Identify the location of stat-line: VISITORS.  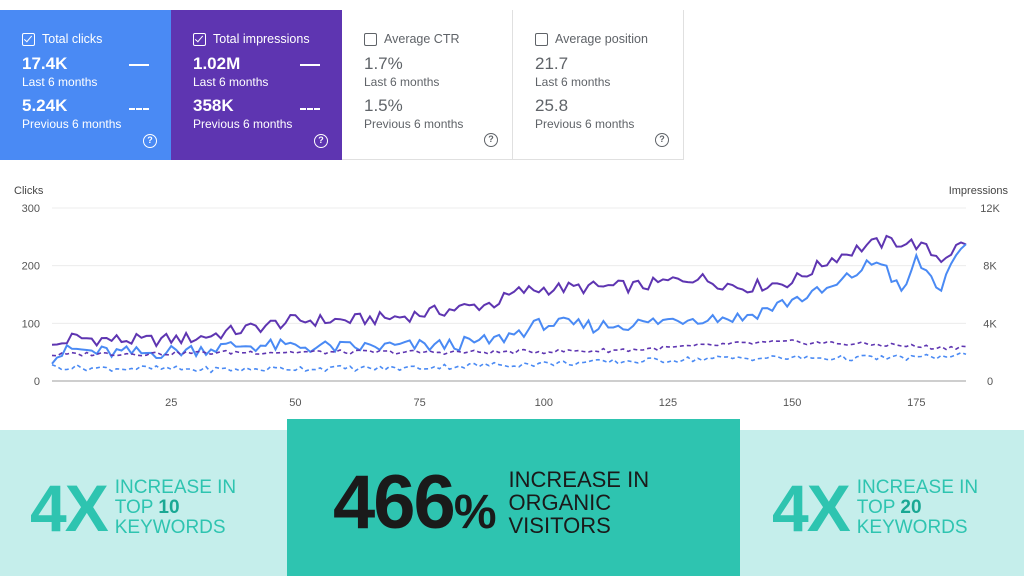
(559, 525).